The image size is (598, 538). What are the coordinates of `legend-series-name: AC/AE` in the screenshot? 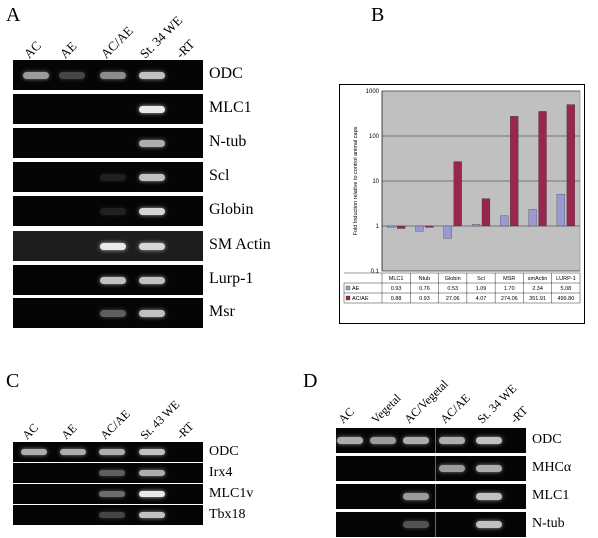 It's located at (360, 299).